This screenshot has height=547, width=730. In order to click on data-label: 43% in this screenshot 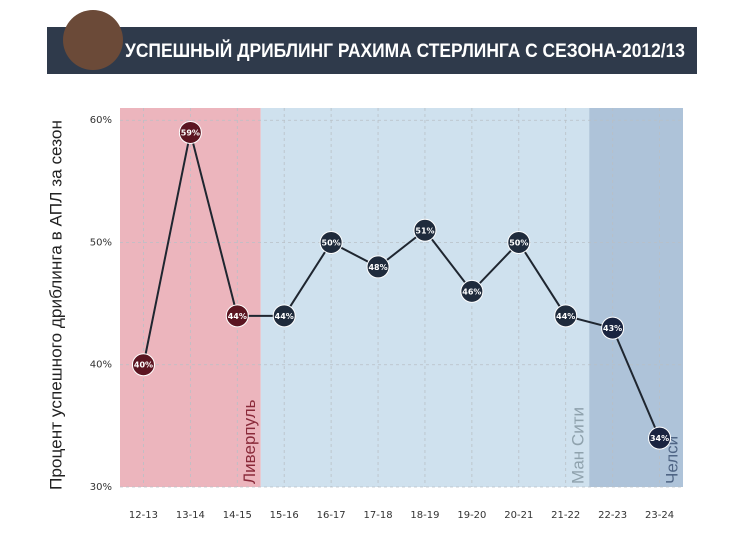, I will do `click(612, 328)`.